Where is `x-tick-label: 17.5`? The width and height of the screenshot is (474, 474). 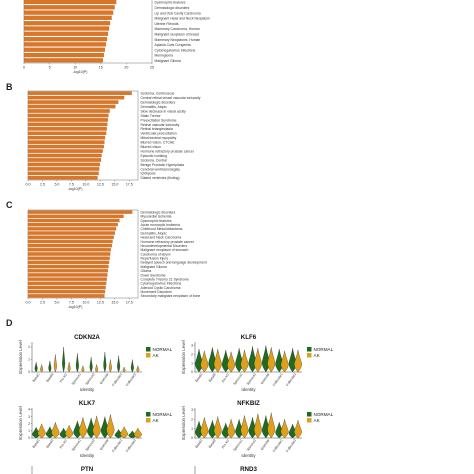 x-tick-label: 17.5 is located at coordinates (129, 185).